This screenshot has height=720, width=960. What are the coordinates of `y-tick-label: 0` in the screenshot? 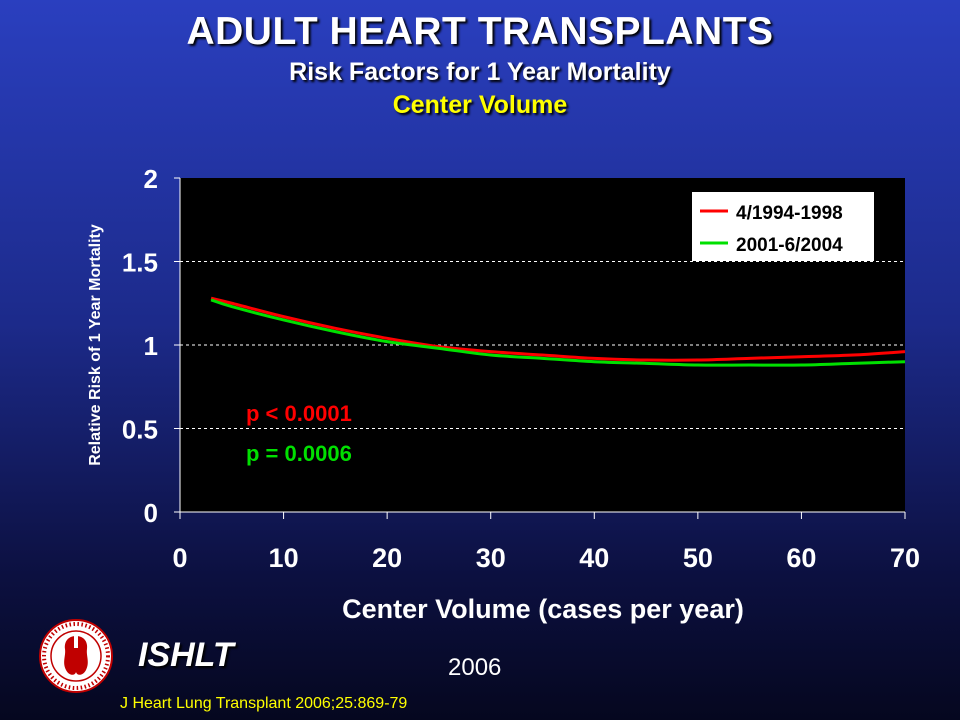 It's located at (151, 513).